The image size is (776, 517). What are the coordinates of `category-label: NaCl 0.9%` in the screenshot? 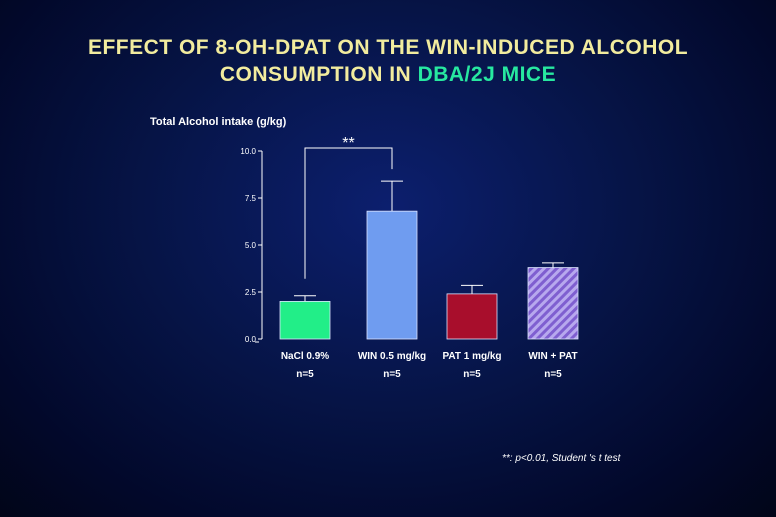 It's located at (305, 356).